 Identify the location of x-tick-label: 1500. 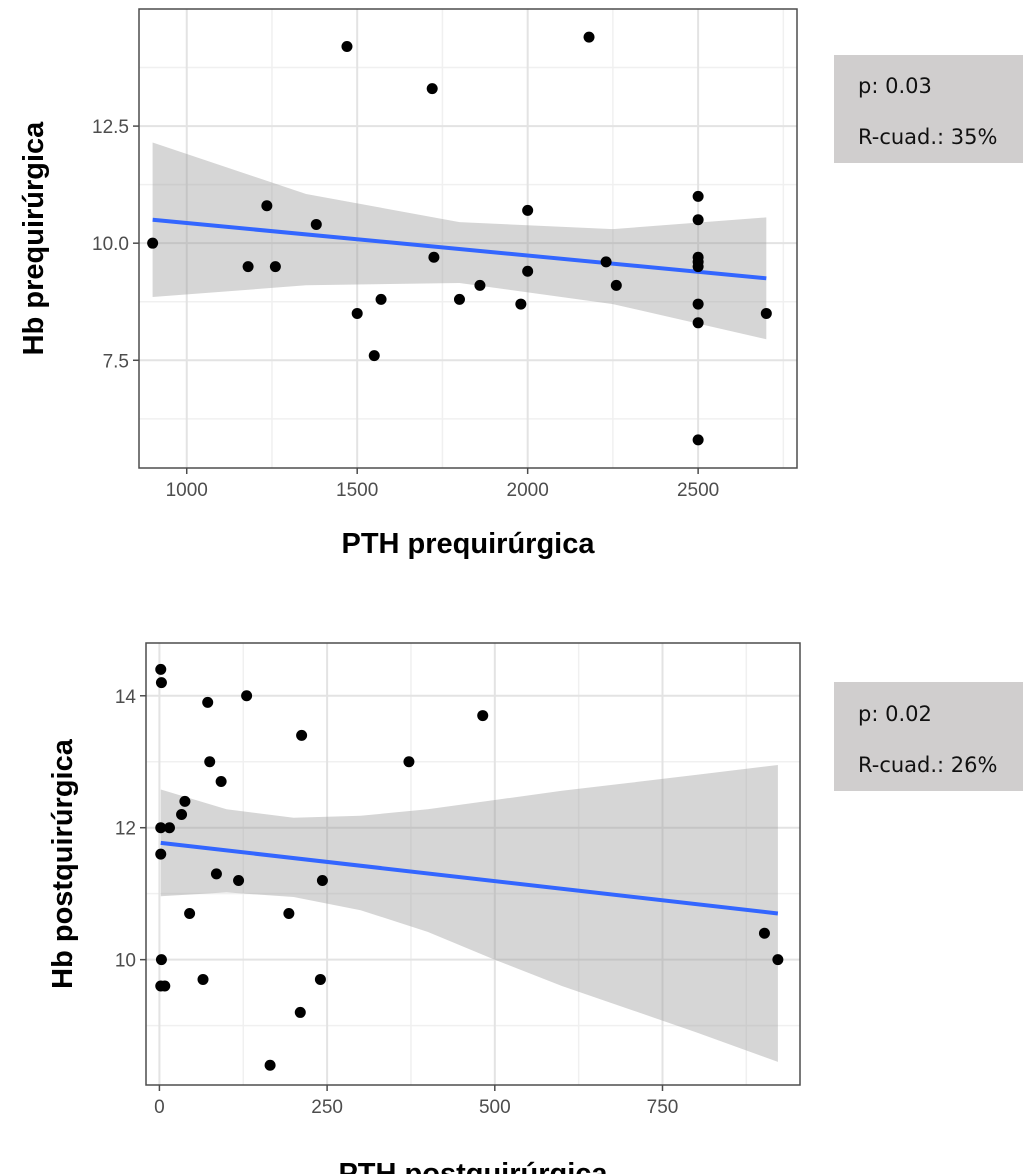
(357, 490).